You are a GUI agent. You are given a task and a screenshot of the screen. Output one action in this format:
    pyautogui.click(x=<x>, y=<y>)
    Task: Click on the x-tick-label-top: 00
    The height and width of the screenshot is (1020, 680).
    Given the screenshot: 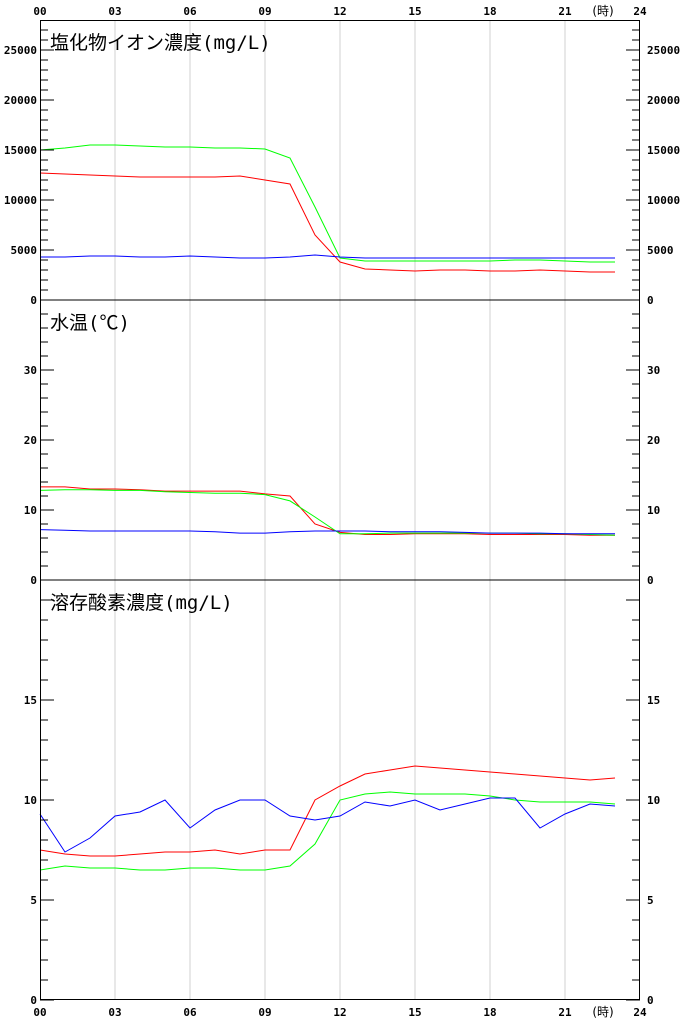 What is the action you would take?
    pyautogui.click(x=39, y=11)
    